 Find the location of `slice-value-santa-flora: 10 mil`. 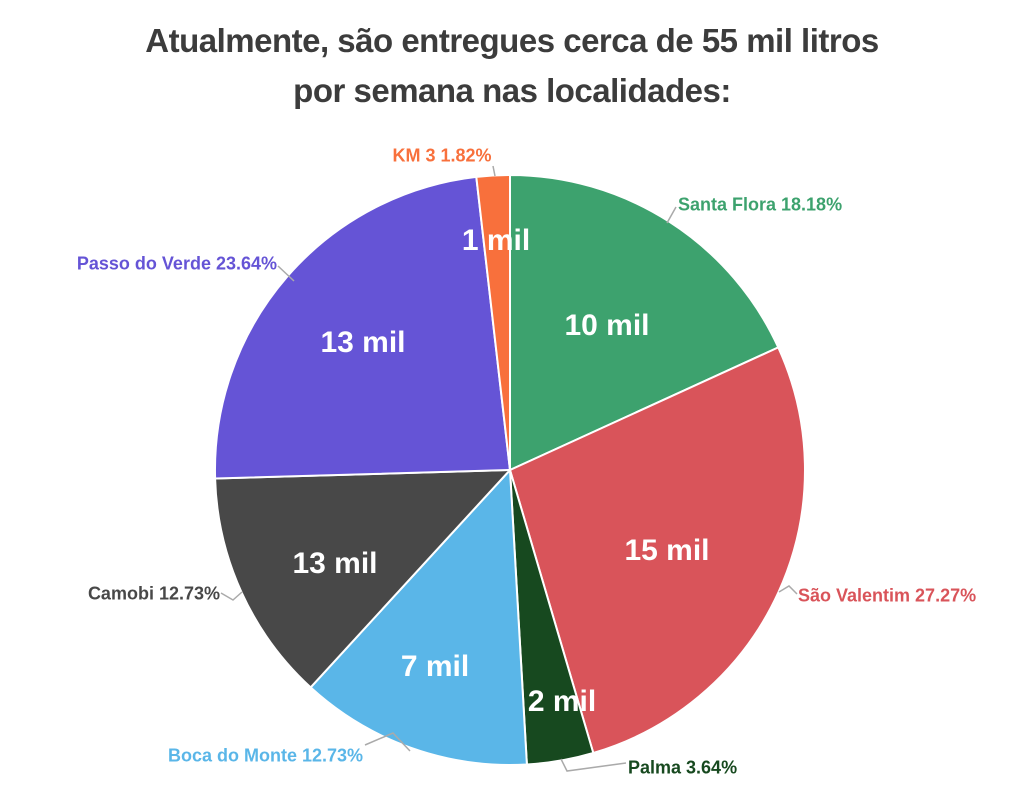

slice-value-santa-flora: 10 mil is located at coordinates (607, 325).